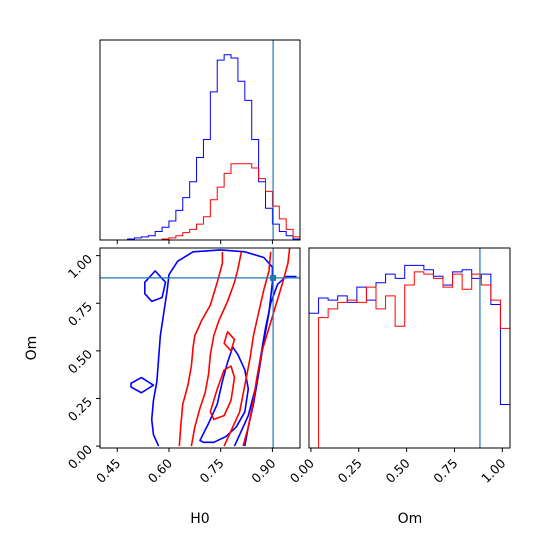  What do you see at coordinates (80, 361) in the screenshot?
I see `y-tick-label-om-2: 0.50` at bounding box center [80, 361].